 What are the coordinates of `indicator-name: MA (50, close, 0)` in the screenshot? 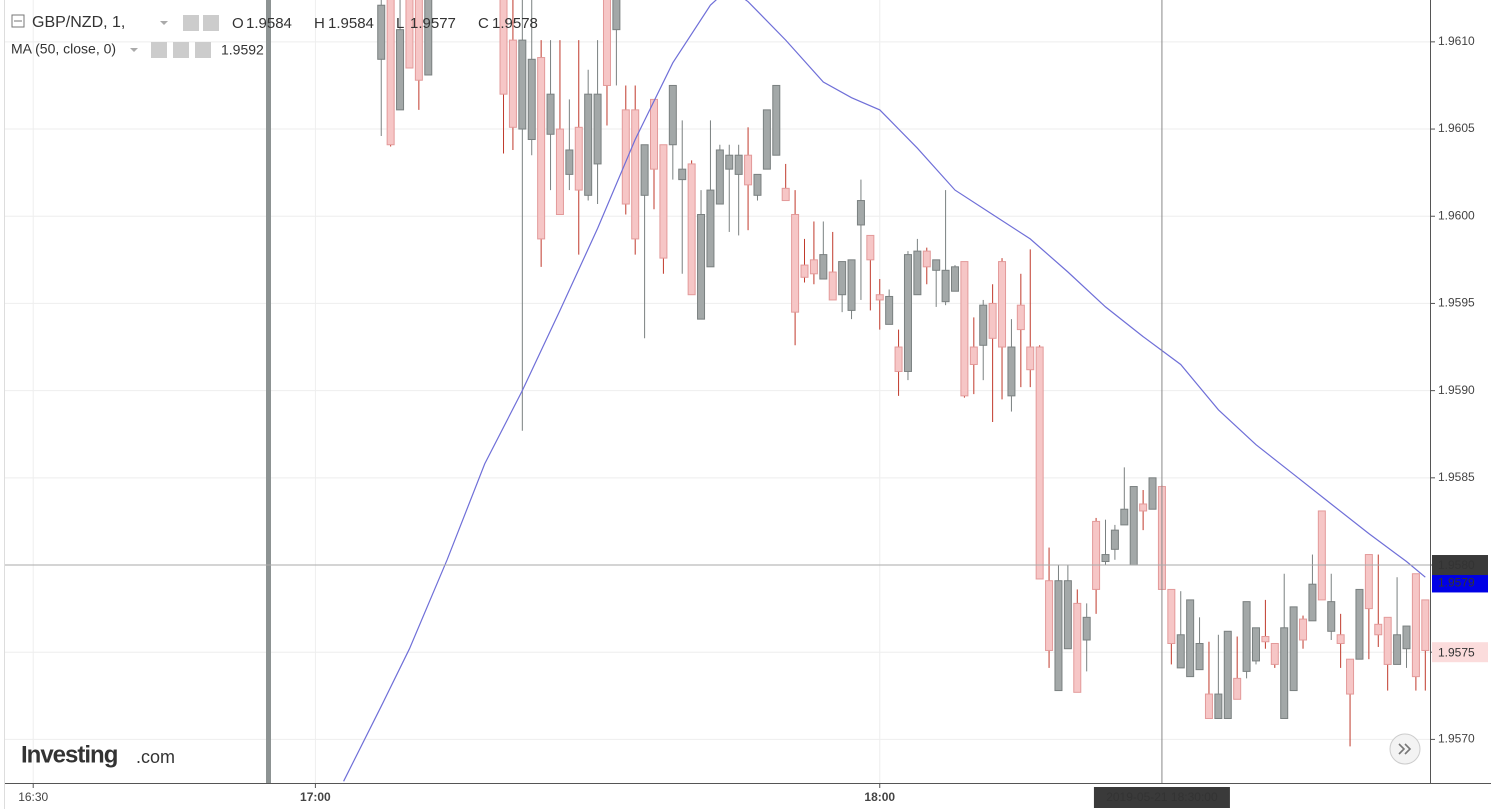 It's located at (63, 49).